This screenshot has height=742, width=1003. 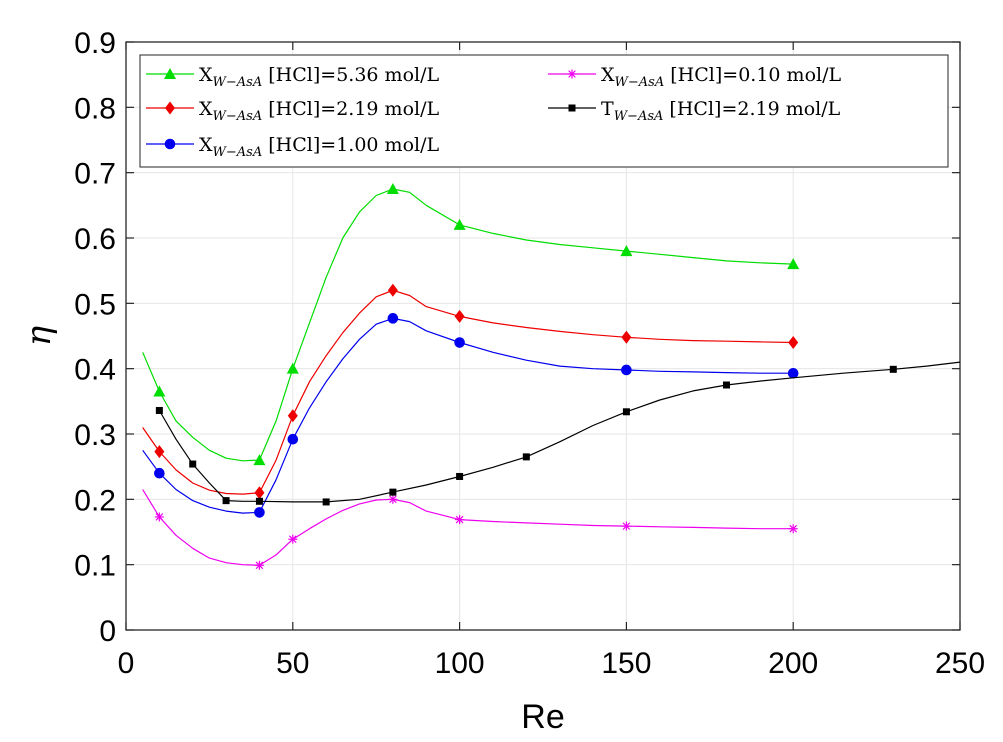 What do you see at coordinates (793, 663) in the screenshot?
I see `x-tick-label: 200` at bounding box center [793, 663].